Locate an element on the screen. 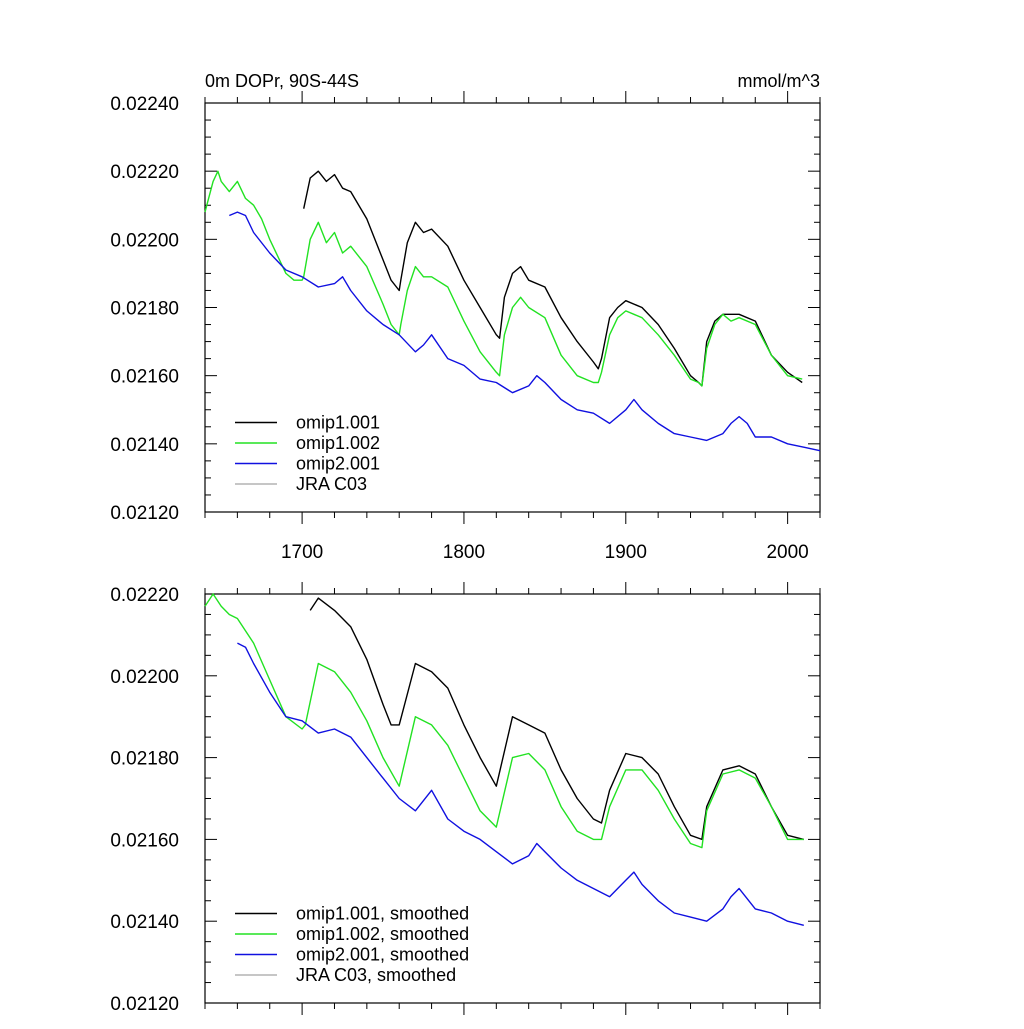  x-tick-label: 2000 is located at coordinates (787, 552).